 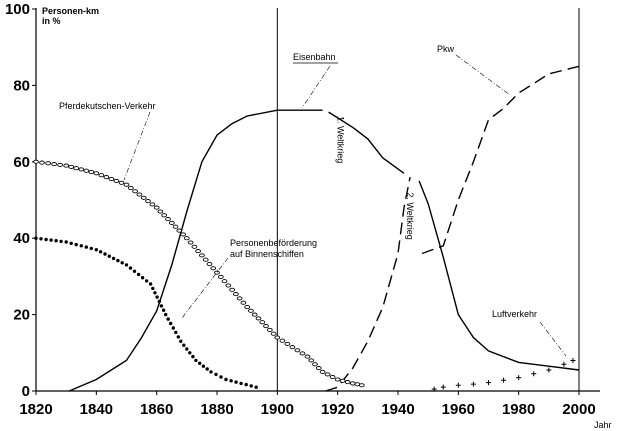 What do you see at coordinates (205, 288) in the screenshot?
I see `binnenschiffe-leader-line` at bounding box center [205, 288].